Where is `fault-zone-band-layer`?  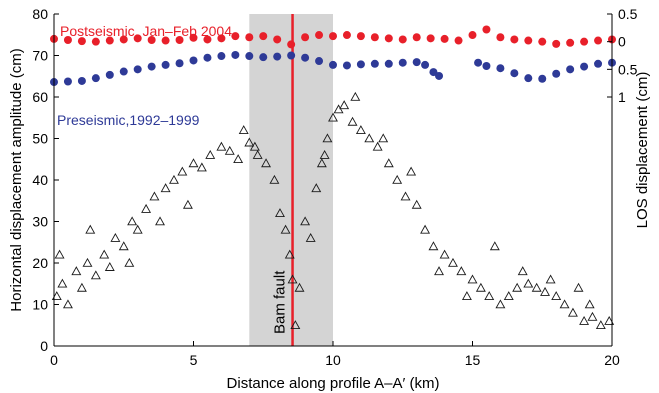
fault-zone-band-layer is located at coordinates (291, 180).